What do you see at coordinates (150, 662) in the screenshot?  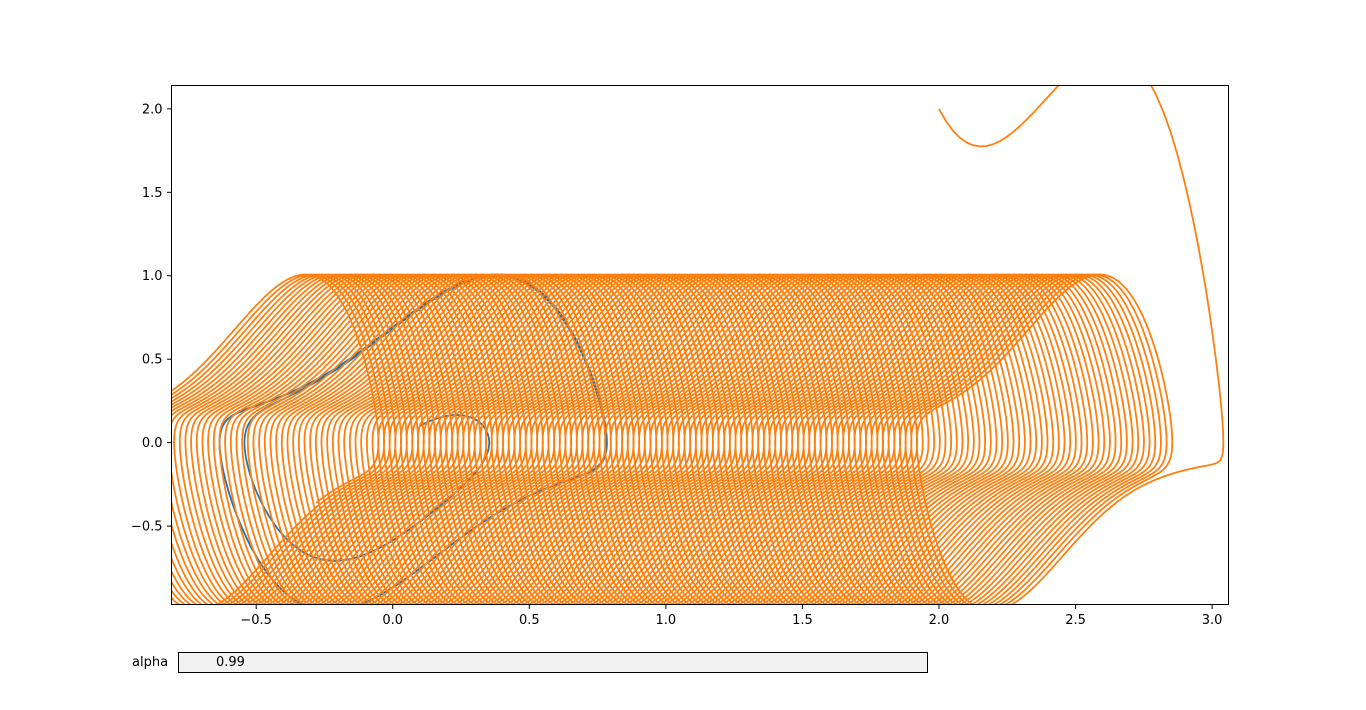 I see `alpha-label: alpha` at bounding box center [150, 662].